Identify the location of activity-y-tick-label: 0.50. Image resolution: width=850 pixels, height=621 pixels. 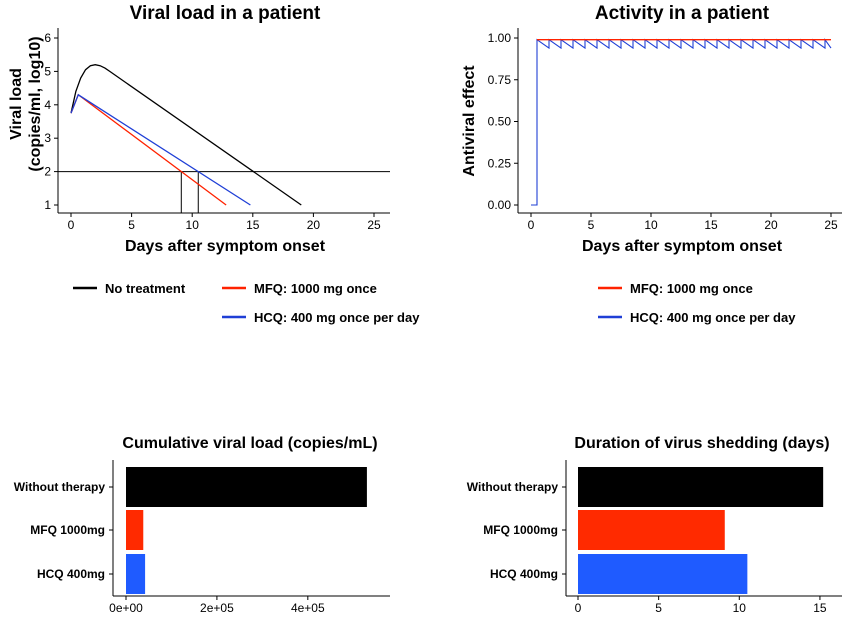
(500, 122).